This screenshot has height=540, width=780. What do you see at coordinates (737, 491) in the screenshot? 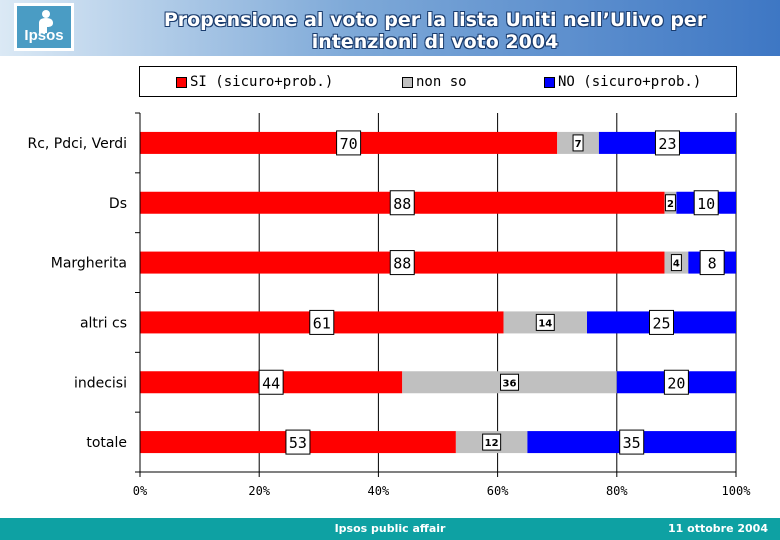
I see `x-tick-label: 100%` at bounding box center [737, 491].